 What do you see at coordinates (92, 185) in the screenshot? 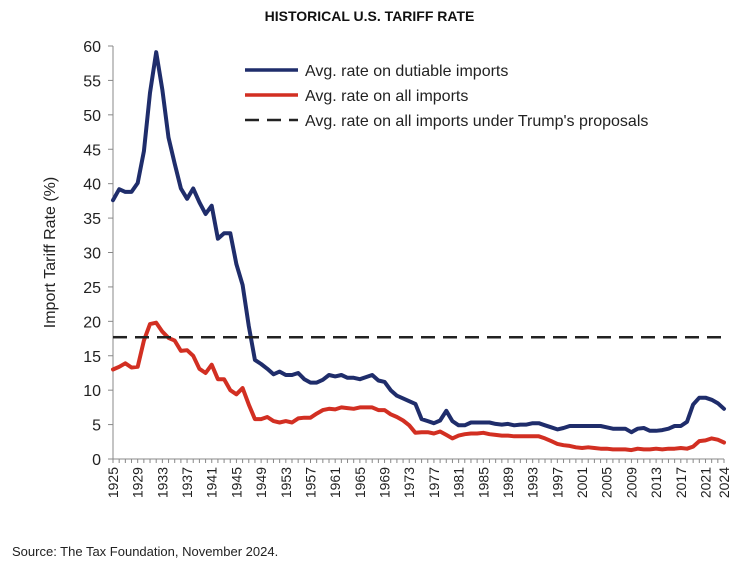
I see `y-tick-label: 40` at bounding box center [92, 185].